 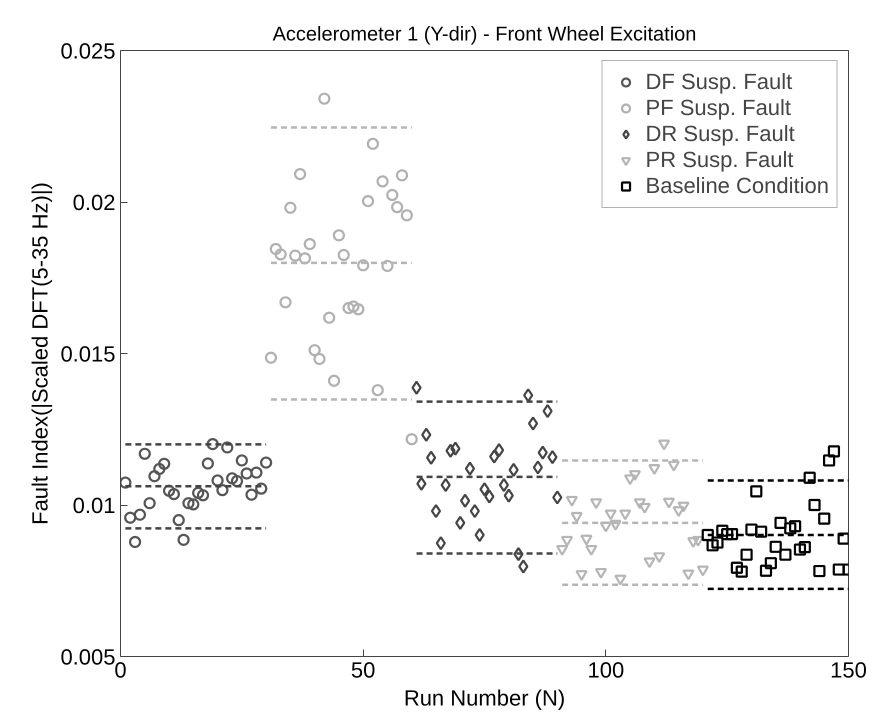 I want to click on y-tick-label: 0.005, so click(x=88, y=657).